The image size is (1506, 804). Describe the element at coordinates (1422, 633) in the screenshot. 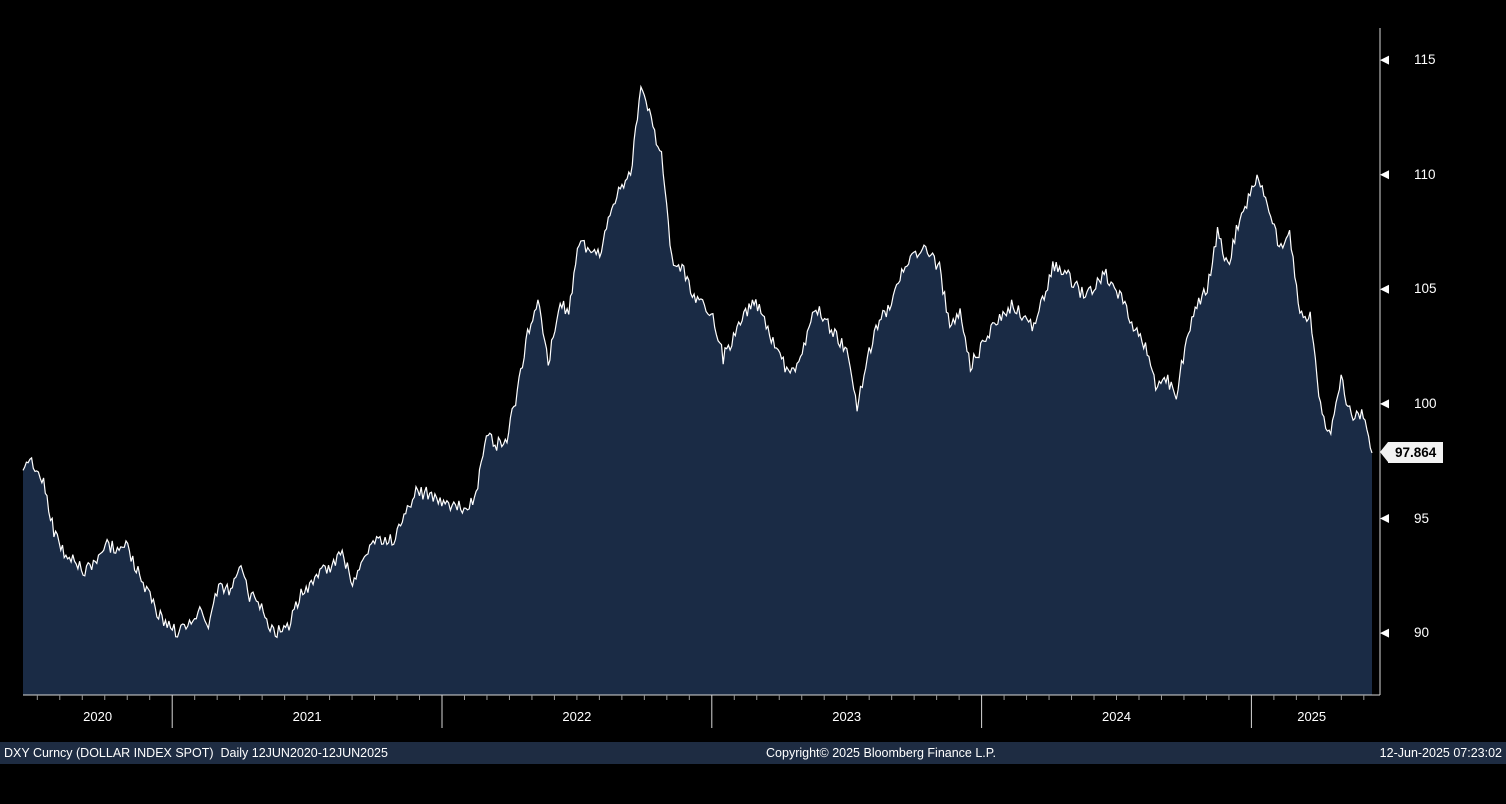

I see `y-axis-label-90: 90` at that location.